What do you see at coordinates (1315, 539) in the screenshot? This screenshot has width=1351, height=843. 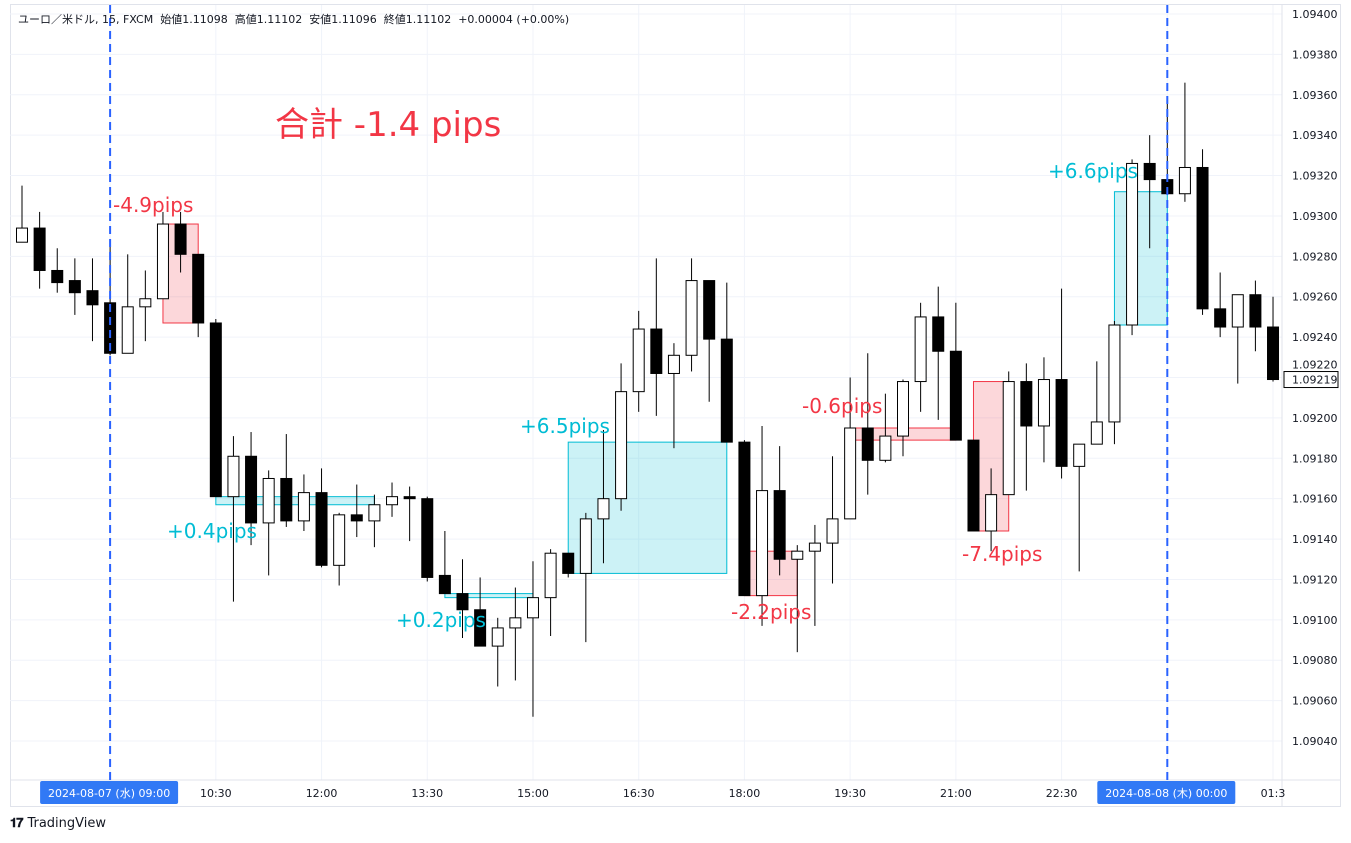 I see `price-axis-label: 1.09140` at bounding box center [1315, 539].